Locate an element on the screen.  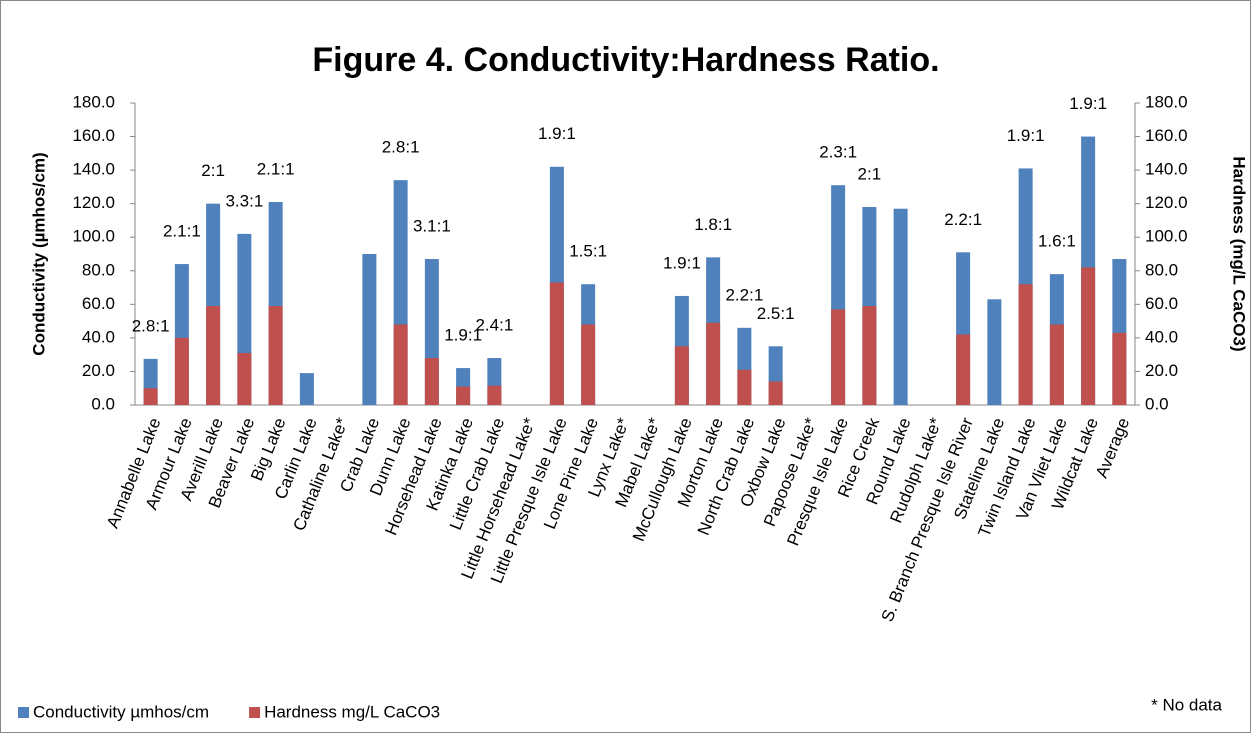
y2-tick-label: 0.0 is located at coordinates (1157, 403).